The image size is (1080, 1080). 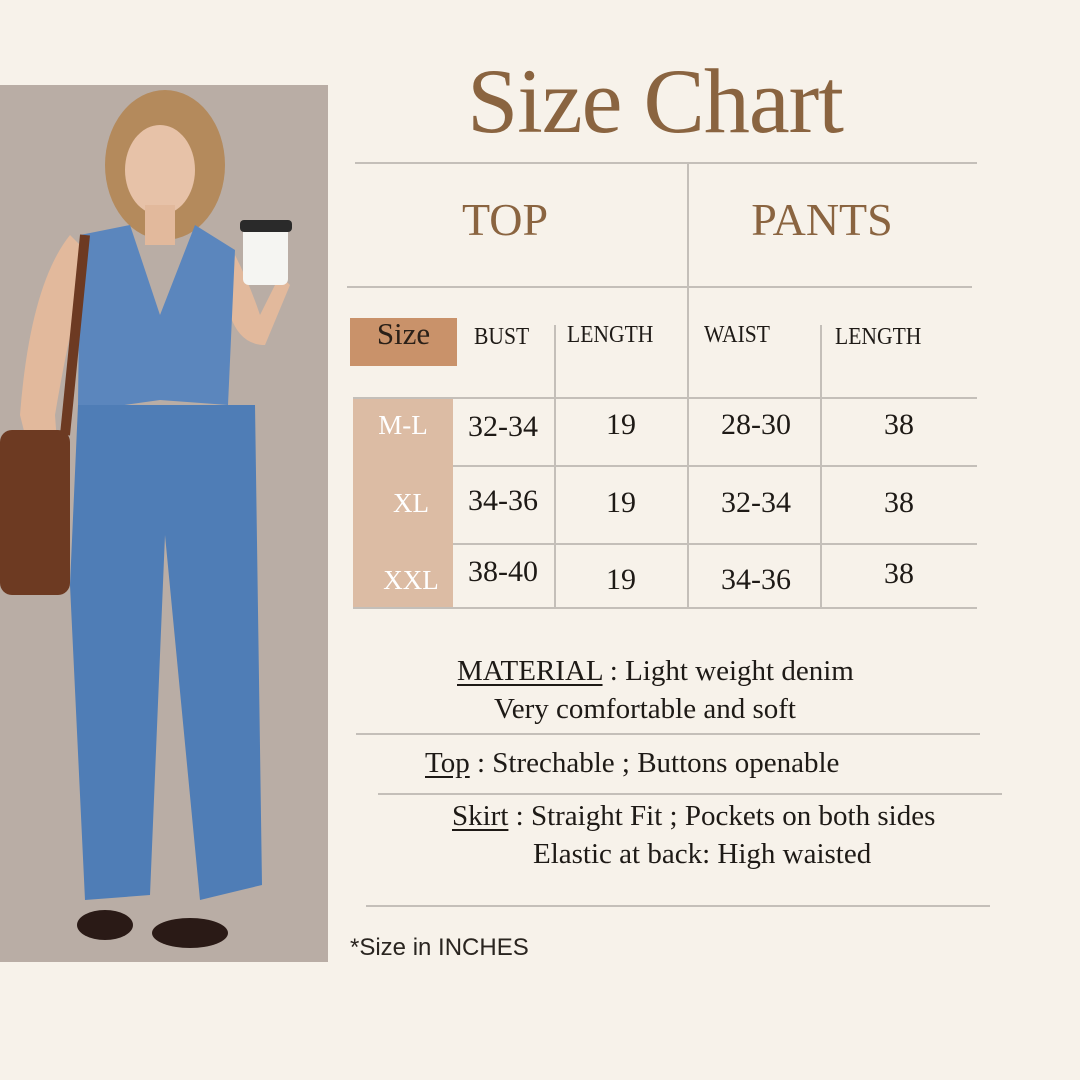 I want to click on section-pants: PANTS, so click(x=822, y=219).